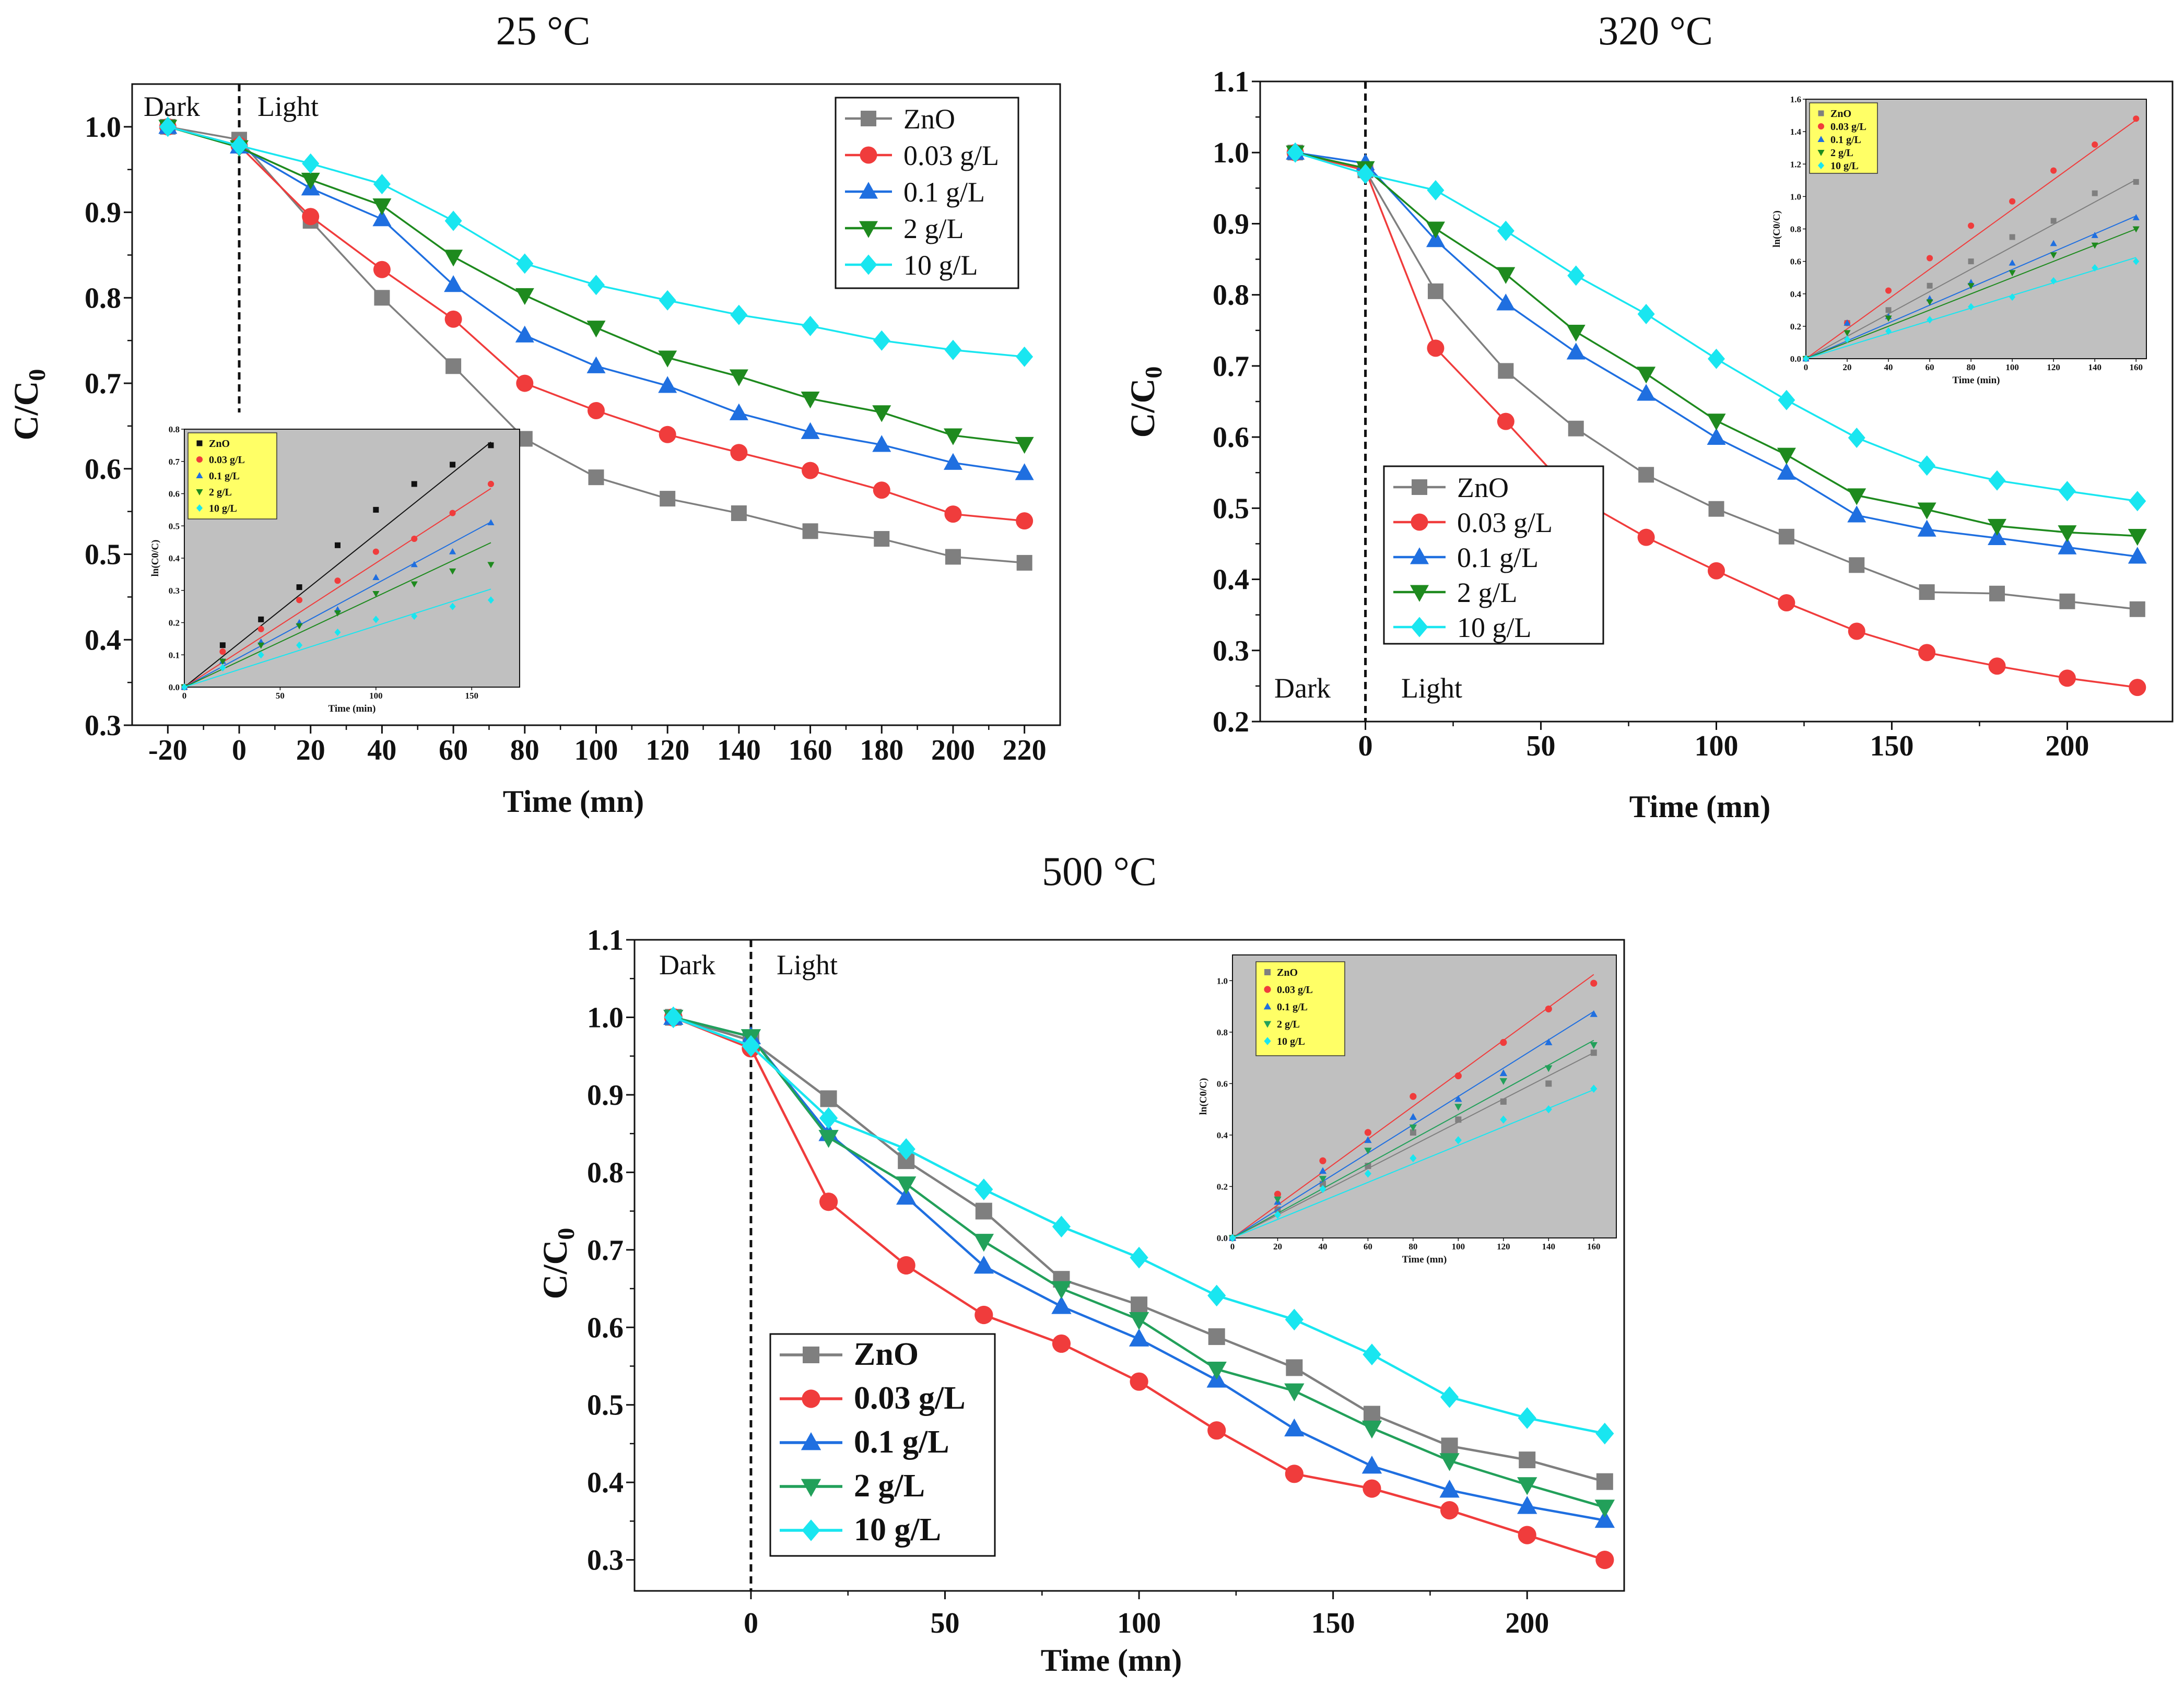 This screenshot has height=1688, width=2184. What do you see at coordinates (1848, 127) in the screenshot?
I see `inset-legend-label-0-03-g-l: 0.03 g/L` at bounding box center [1848, 127].